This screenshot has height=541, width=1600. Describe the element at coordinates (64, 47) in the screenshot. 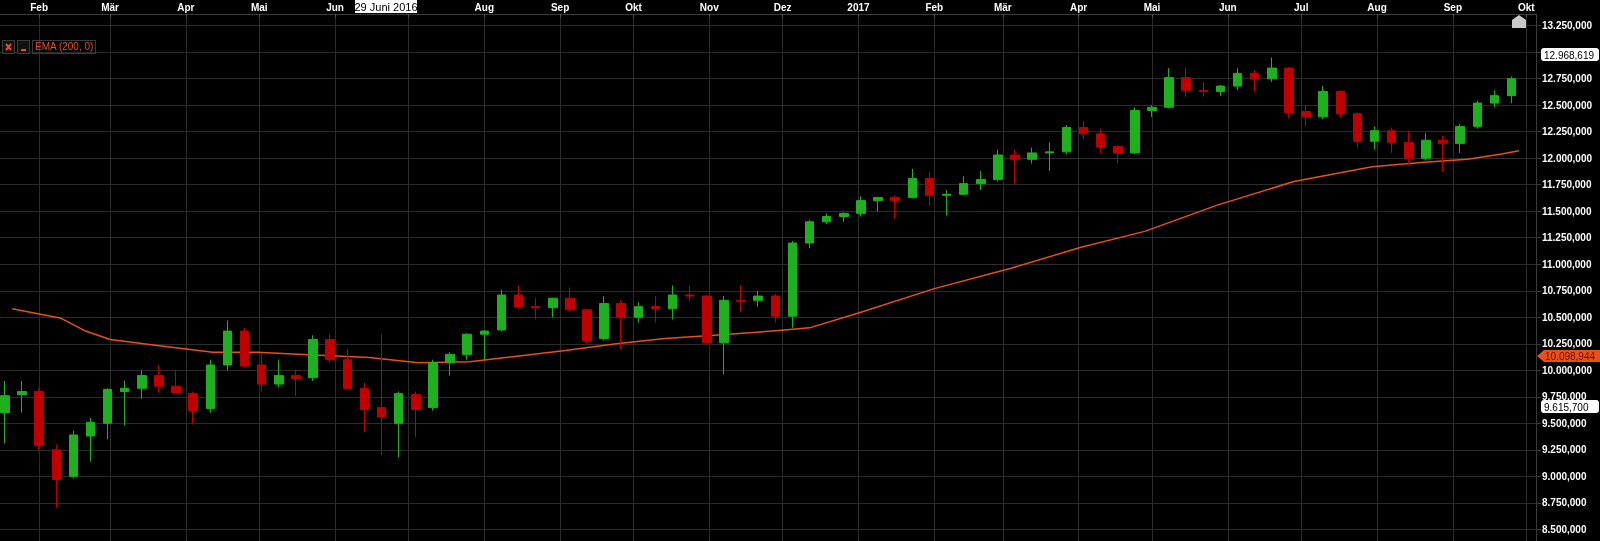

I see `legend-label: EMA (200, 0)` at that location.